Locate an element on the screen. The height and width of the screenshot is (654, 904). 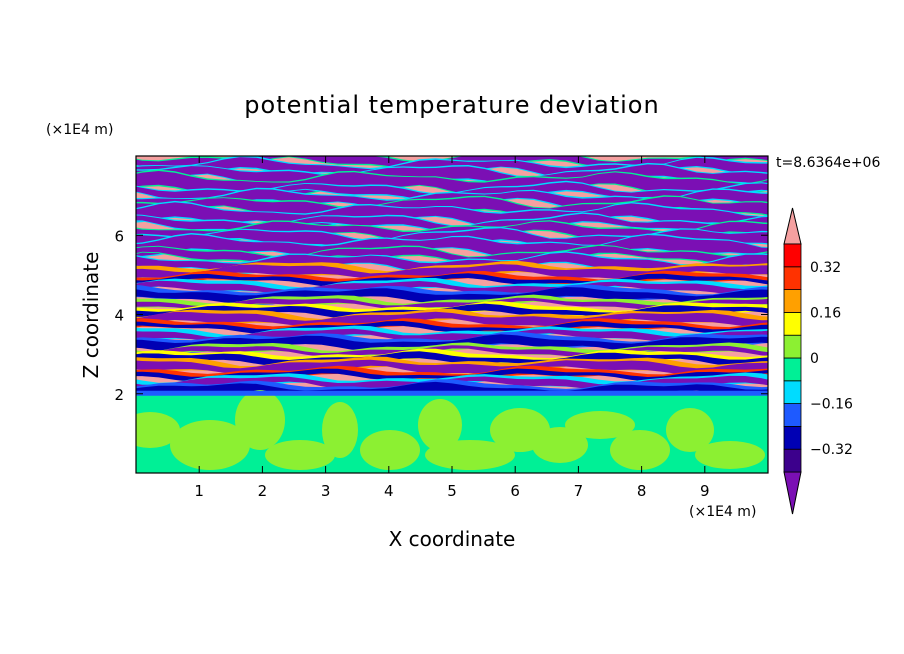
y-tick-label: 6 is located at coordinates (119, 236).